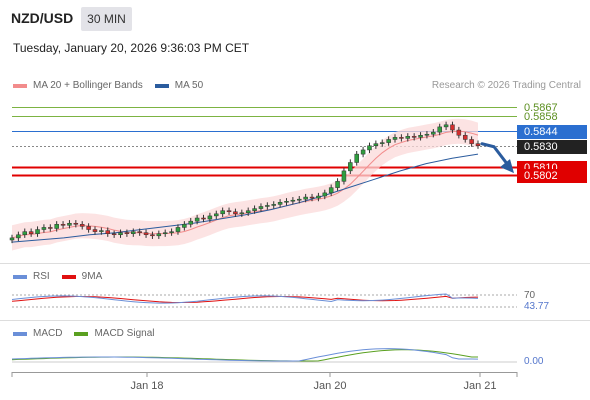 The image size is (590, 400). I want to click on legend-label: MA 50, so click(189, 85).